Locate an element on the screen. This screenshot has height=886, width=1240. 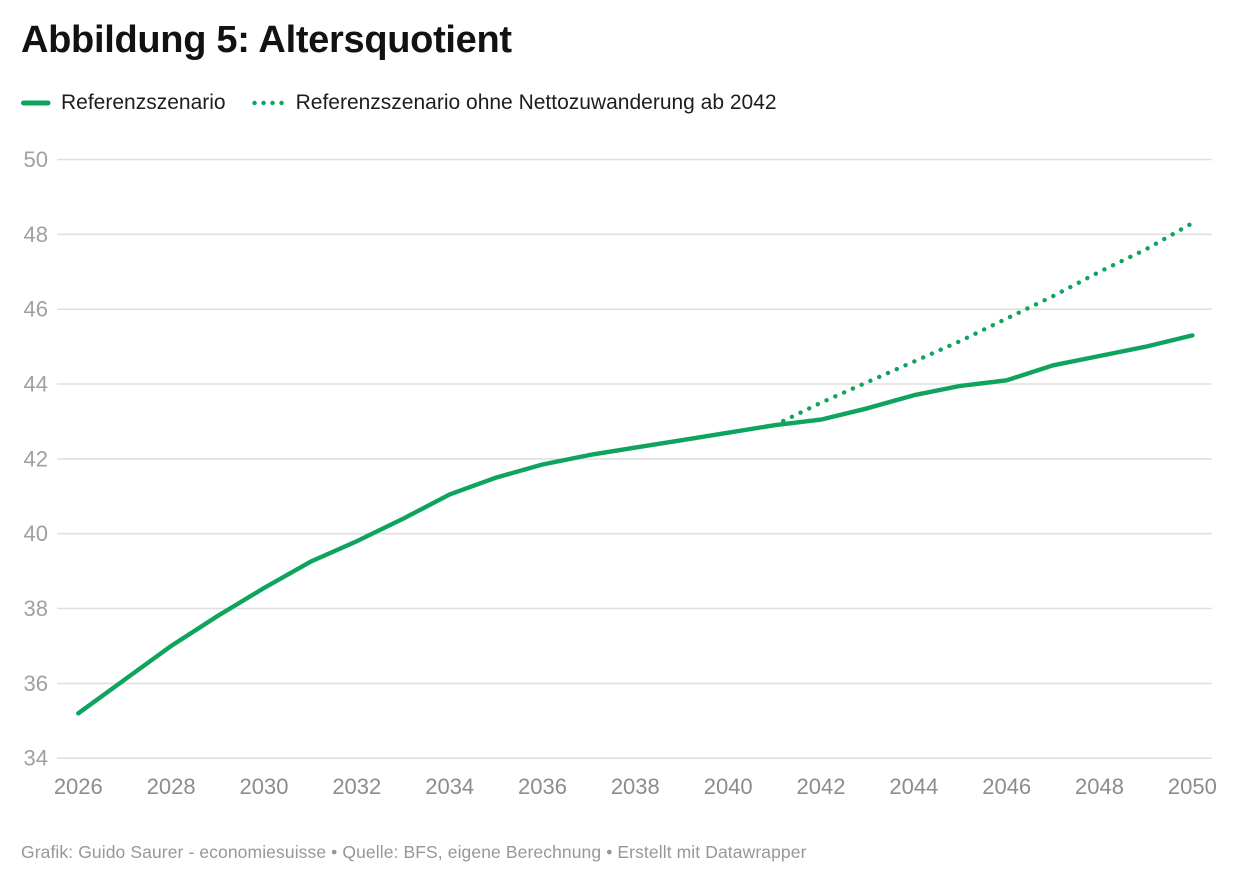
x-tick-label-2042: 2042 is located at coordinates (821, 786).